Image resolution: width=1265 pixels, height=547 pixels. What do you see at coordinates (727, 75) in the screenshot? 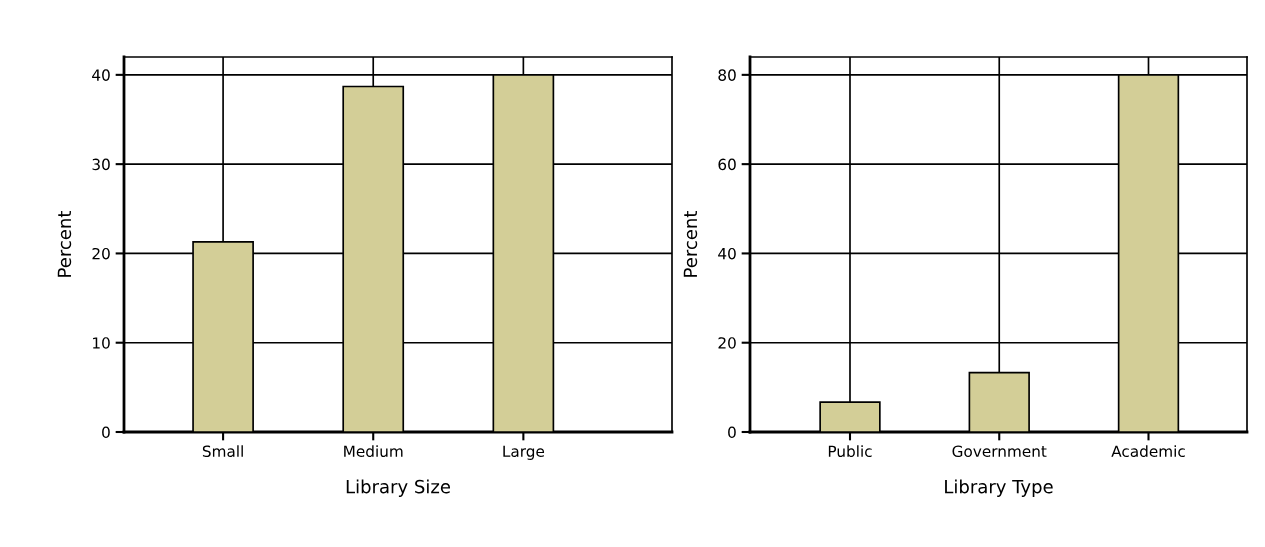
I see `y-tick-label: 80` at bounding box center [727, 75].